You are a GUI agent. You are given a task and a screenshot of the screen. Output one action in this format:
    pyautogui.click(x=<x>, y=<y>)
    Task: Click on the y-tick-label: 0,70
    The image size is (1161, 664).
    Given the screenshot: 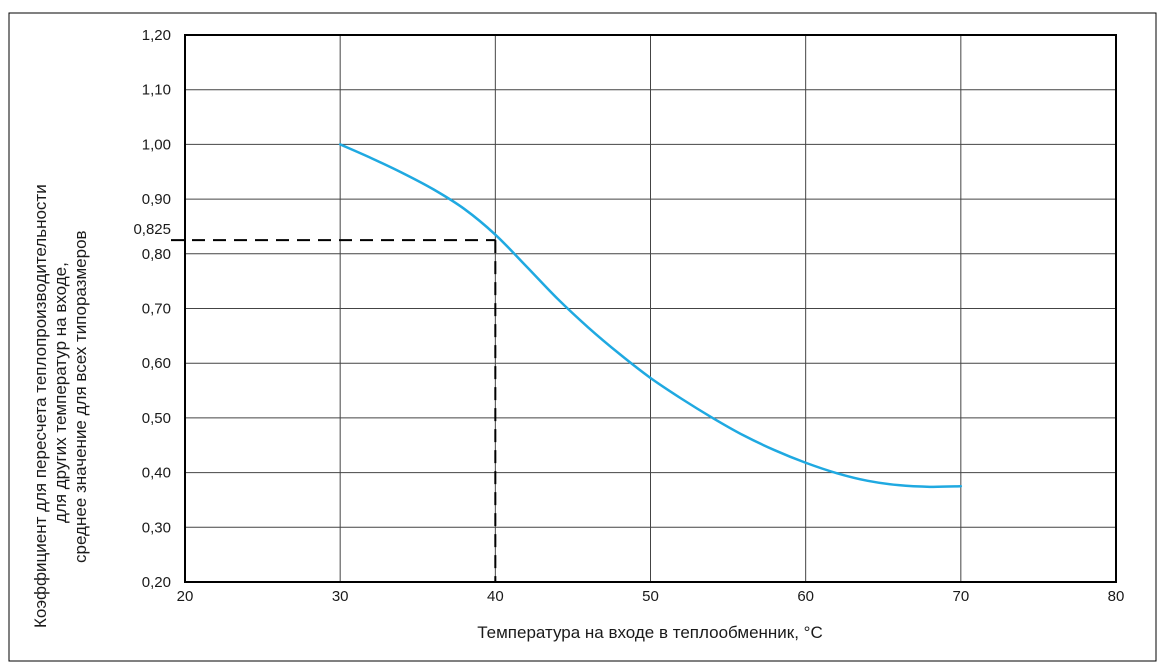 What is the action you would take?
    pyautogui.click(x=156, y=309)
    